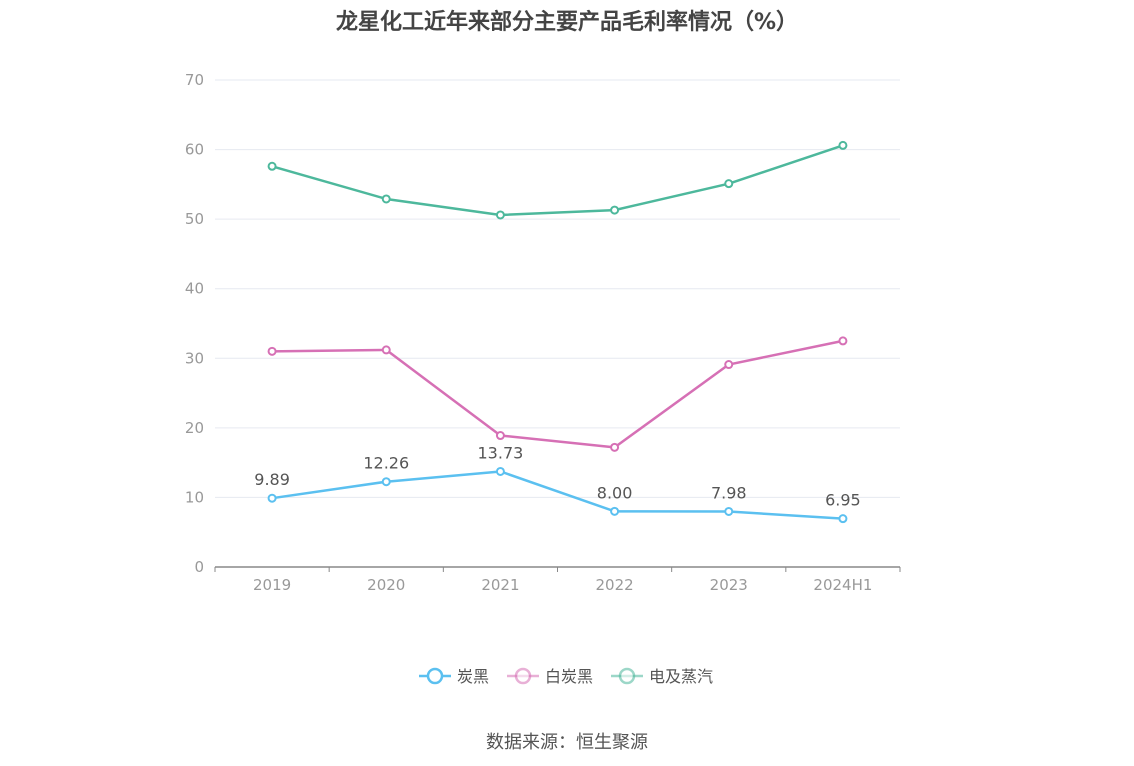 This screenshot has width=1134, height=766. What do you see at coordinates (194, 358) in the screenshot?
I see `y-tick-label: 30` at bounding box center [194, 358].